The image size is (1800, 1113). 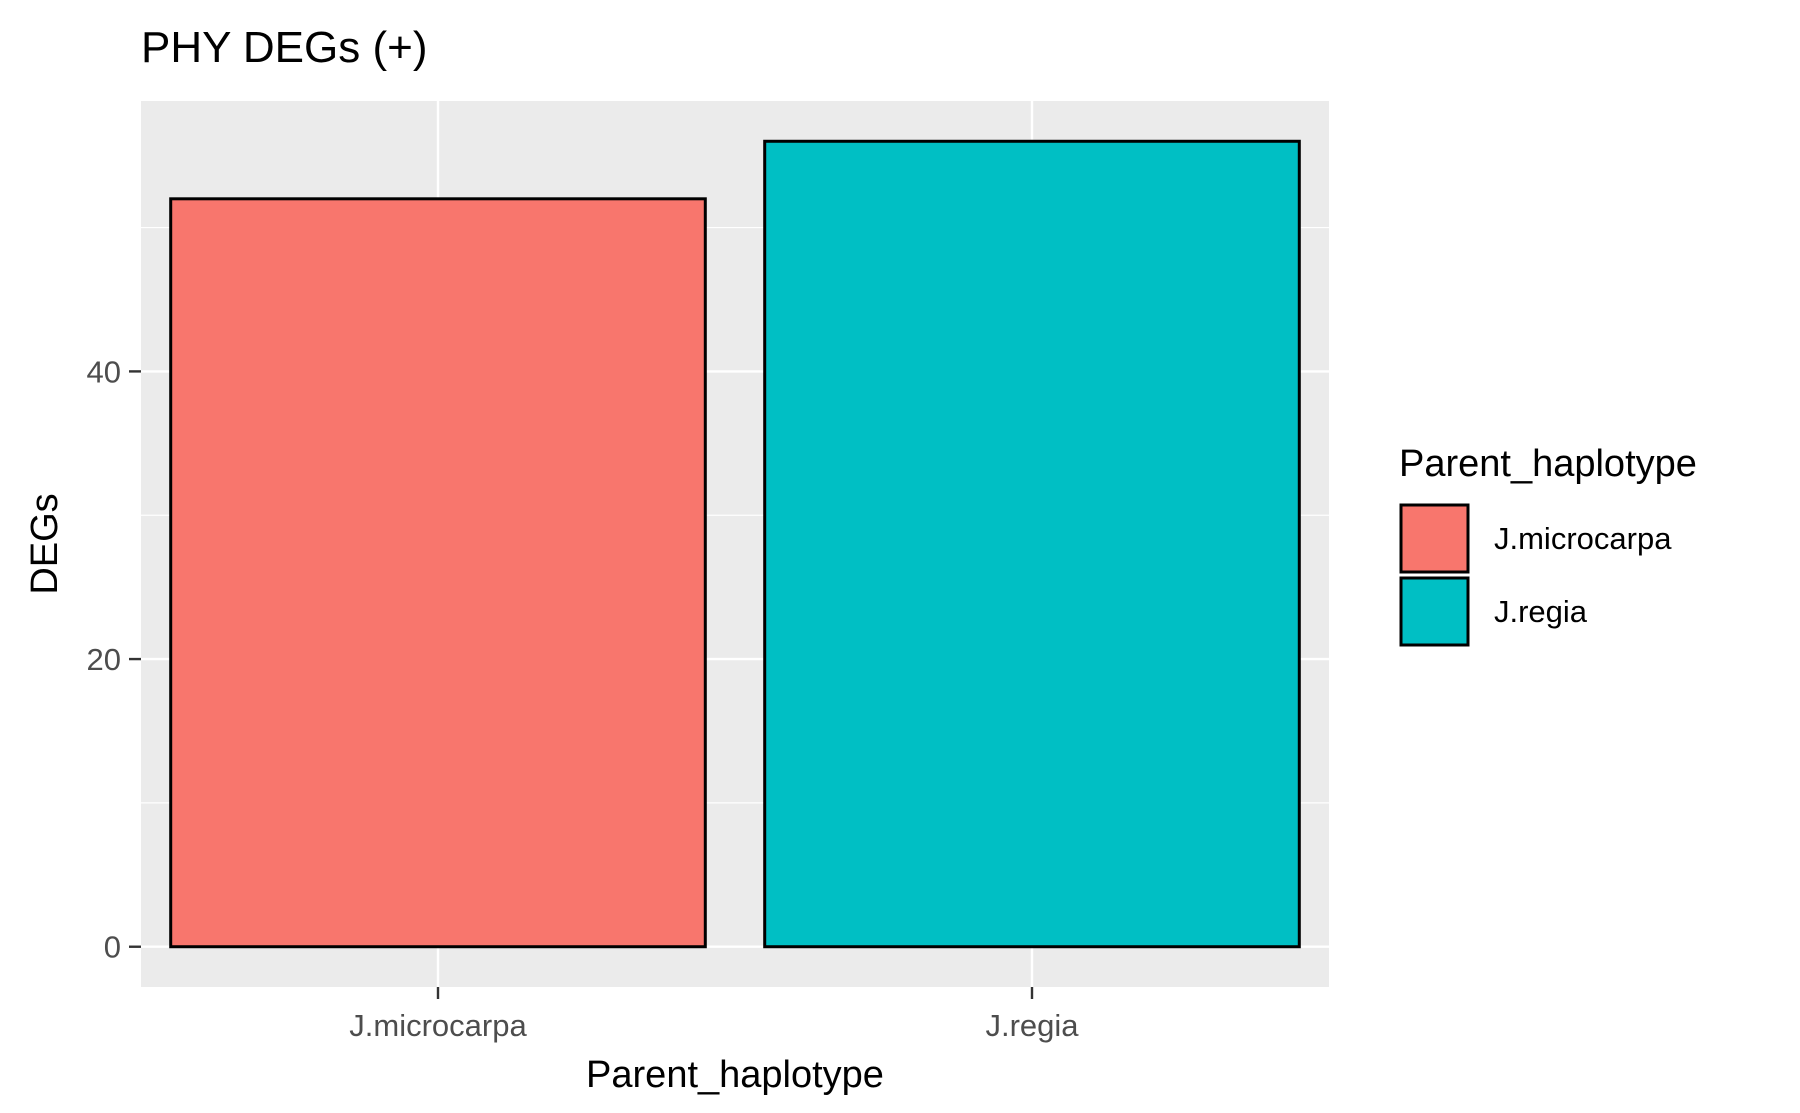 What do you see at coordinates (104, 659) in the screenshot?
I see `y-tick-label: 20` at bounding box center [104, 659].